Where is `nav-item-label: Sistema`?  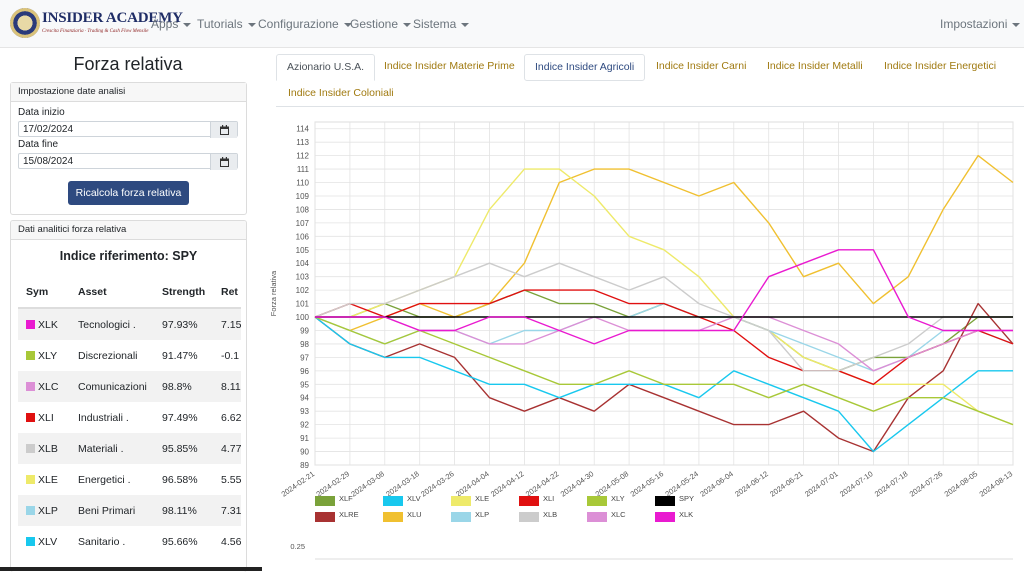
nav-item-label: Sistema is located at coordinates (435, 24).